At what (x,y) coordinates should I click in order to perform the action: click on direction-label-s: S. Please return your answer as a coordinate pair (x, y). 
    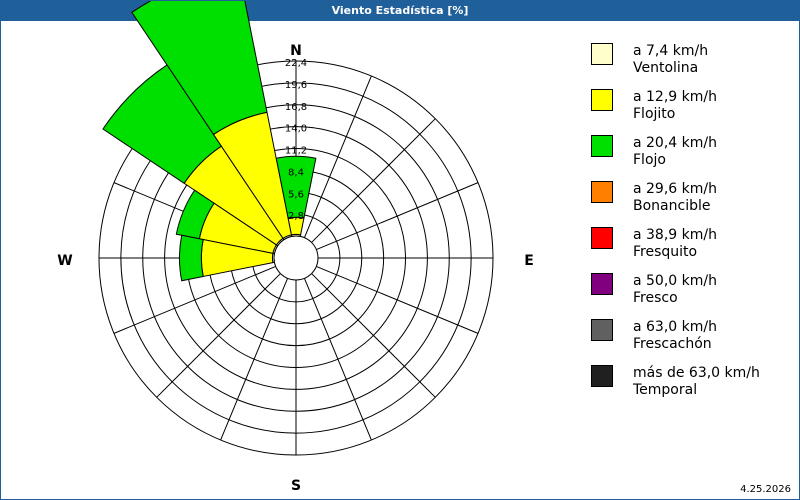
    Looking at the image, I should click on (296, 486).